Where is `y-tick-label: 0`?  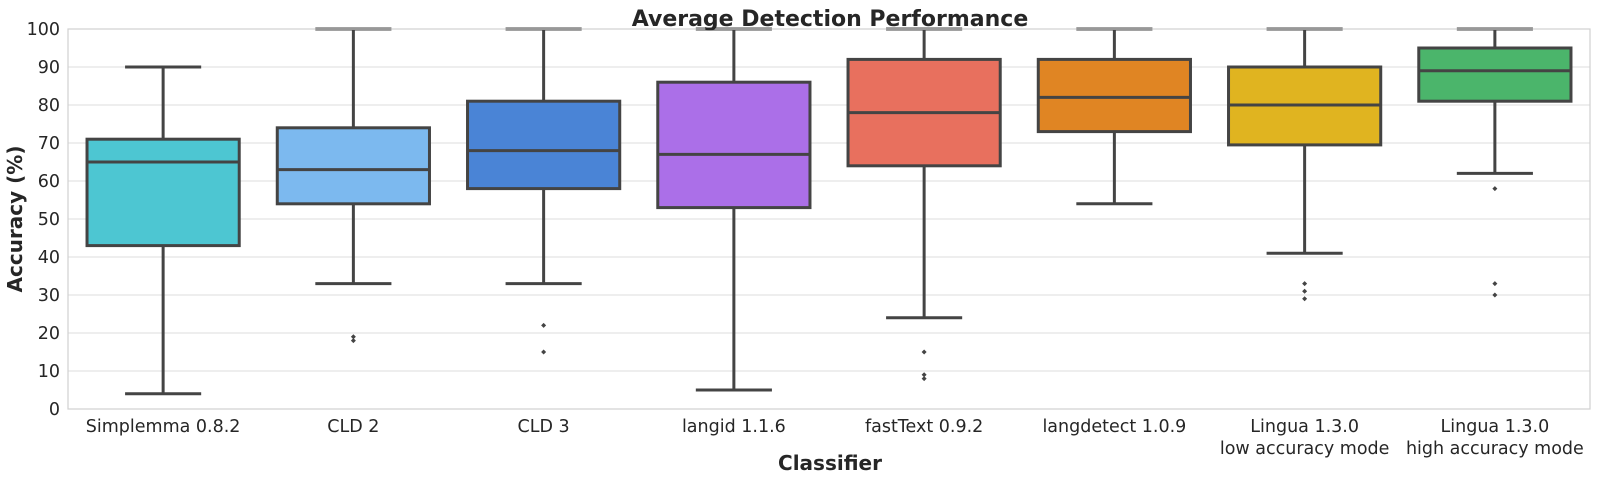 y-tick-label: 0 is located at coordinates (54, 410).